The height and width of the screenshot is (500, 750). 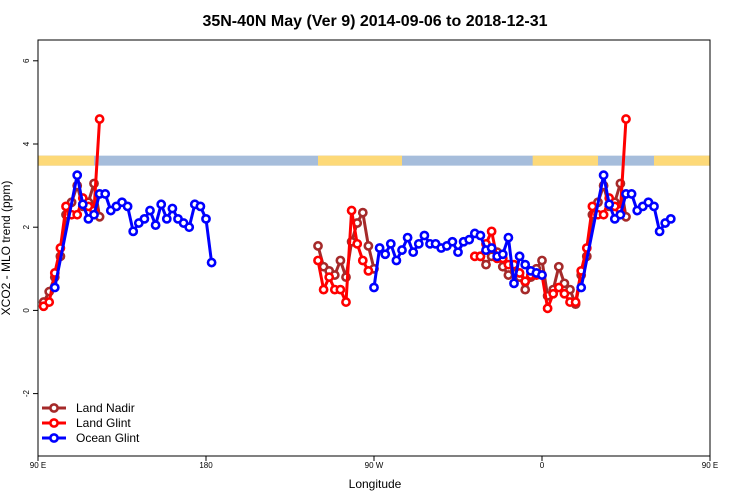 I want to click on legend-label: Ocean Glint, so click(x=108, y=438).